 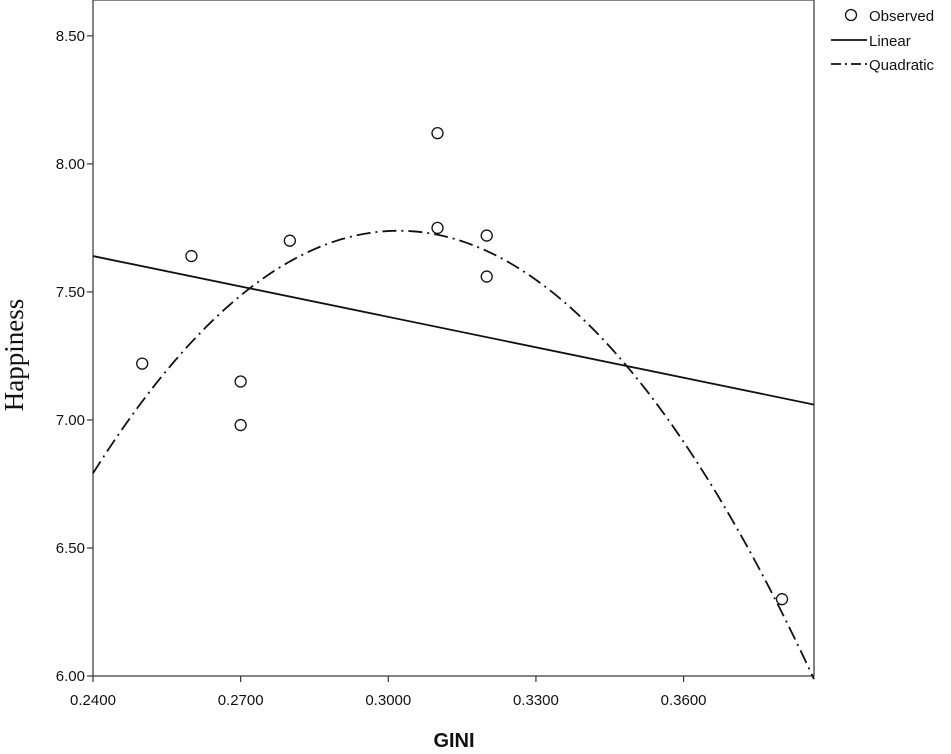 What do you see at coordinates (70, 548) in the screenshot?
I see `y-tick-label: 6.50` at bounding box center [70, 548].